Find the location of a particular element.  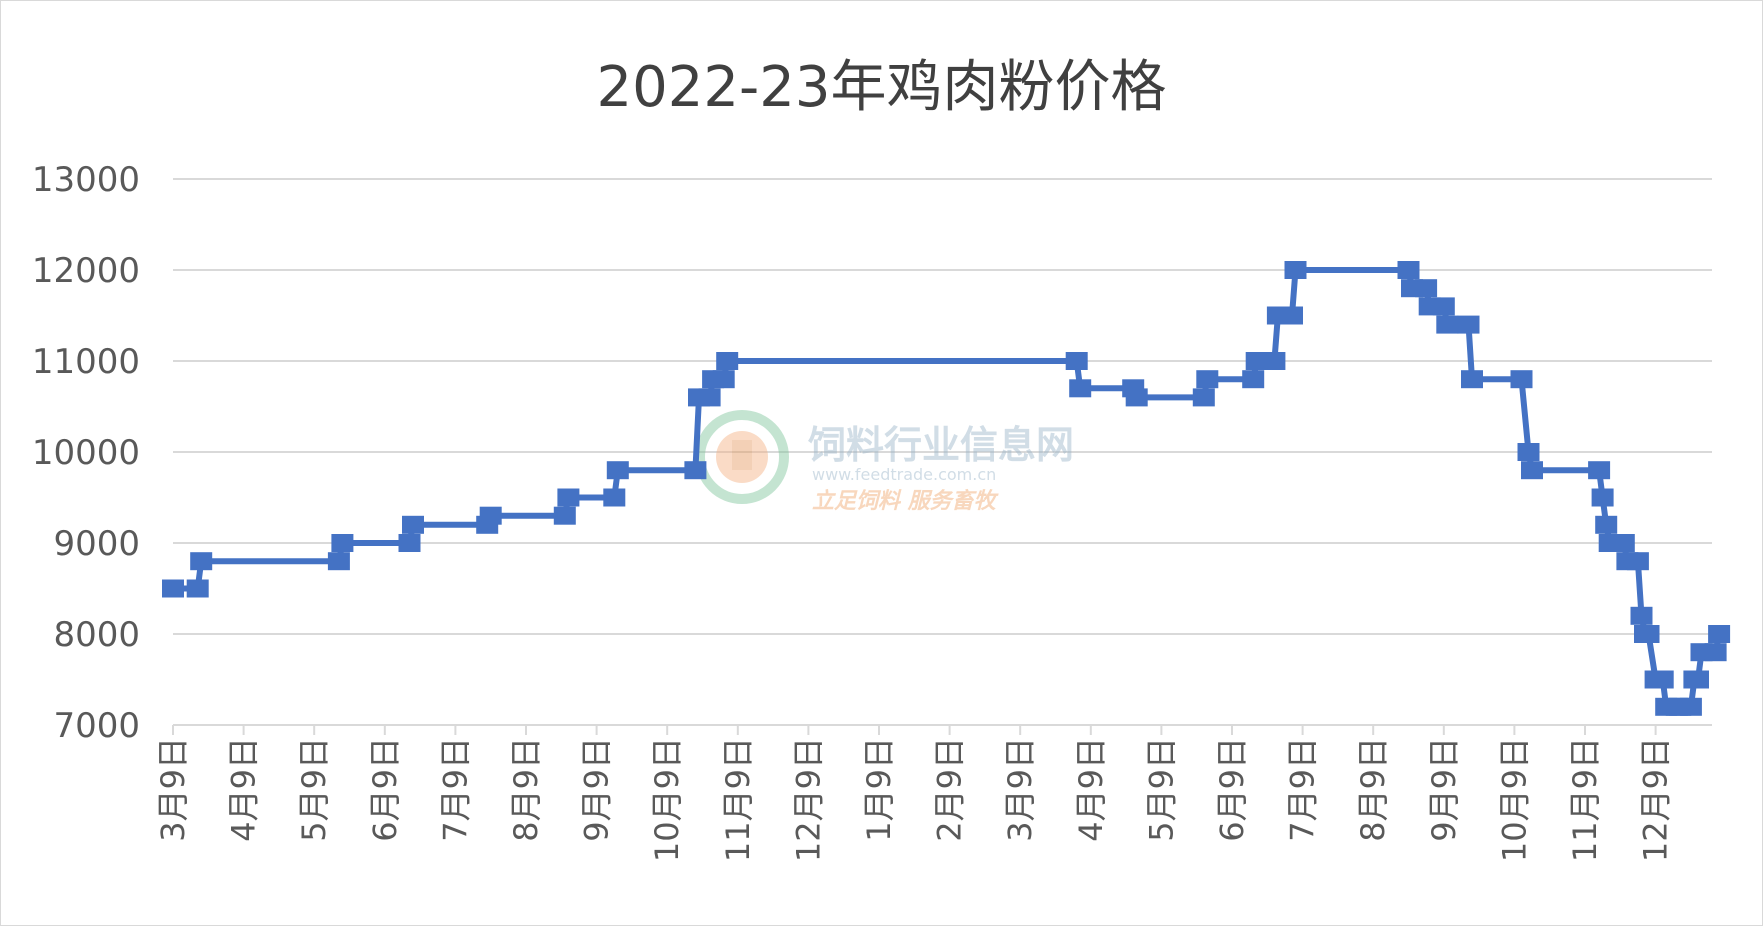

watermark-logo: 饲料行业信息网 www.feedtrade.com.cn 立足饲料 服务畜牧 is located at coordinates (884, 462).